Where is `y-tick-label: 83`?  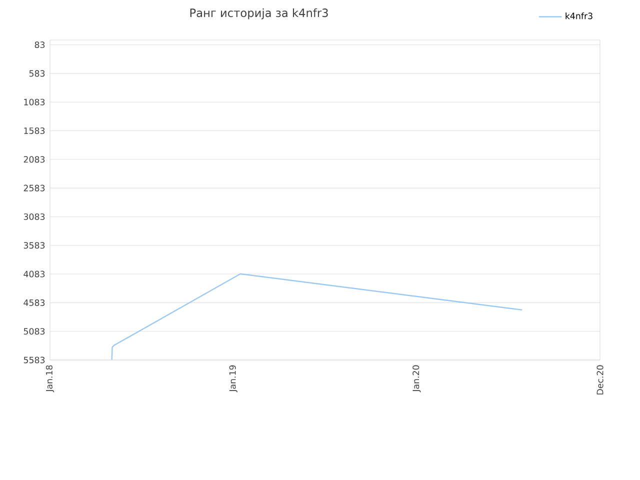 y-tick-label: 83 is located at coordinates (39, 45).